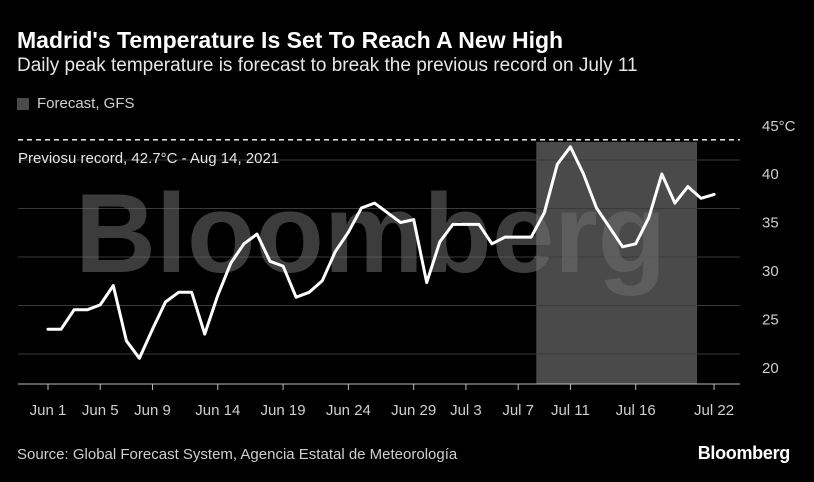  Describe the element at coordinates (86, 103) in the screenshot. I see `legend-label-forecast: Forecast, GFS` at that location.